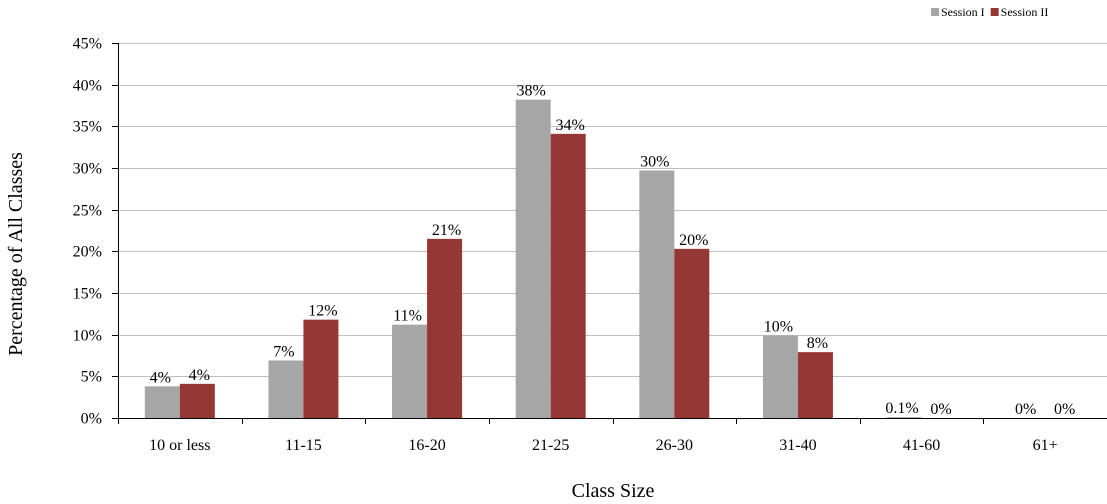 The height and width of the screenshot is (504, 1107). I want to click on y-axis-title: Percentage of All Classes, so click(16, 254).